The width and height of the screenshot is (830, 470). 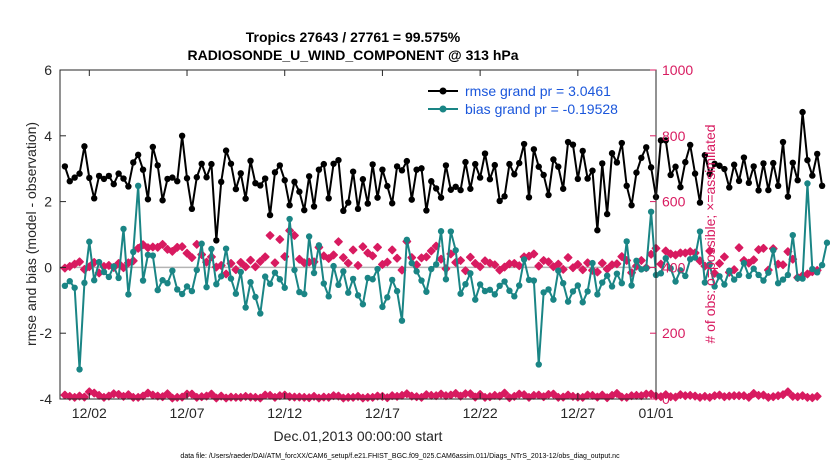 What do you see at coordinates (48, 267) in the screenshot?
I see `left-y-tick-label: 0` at bounding box center [48, 267].